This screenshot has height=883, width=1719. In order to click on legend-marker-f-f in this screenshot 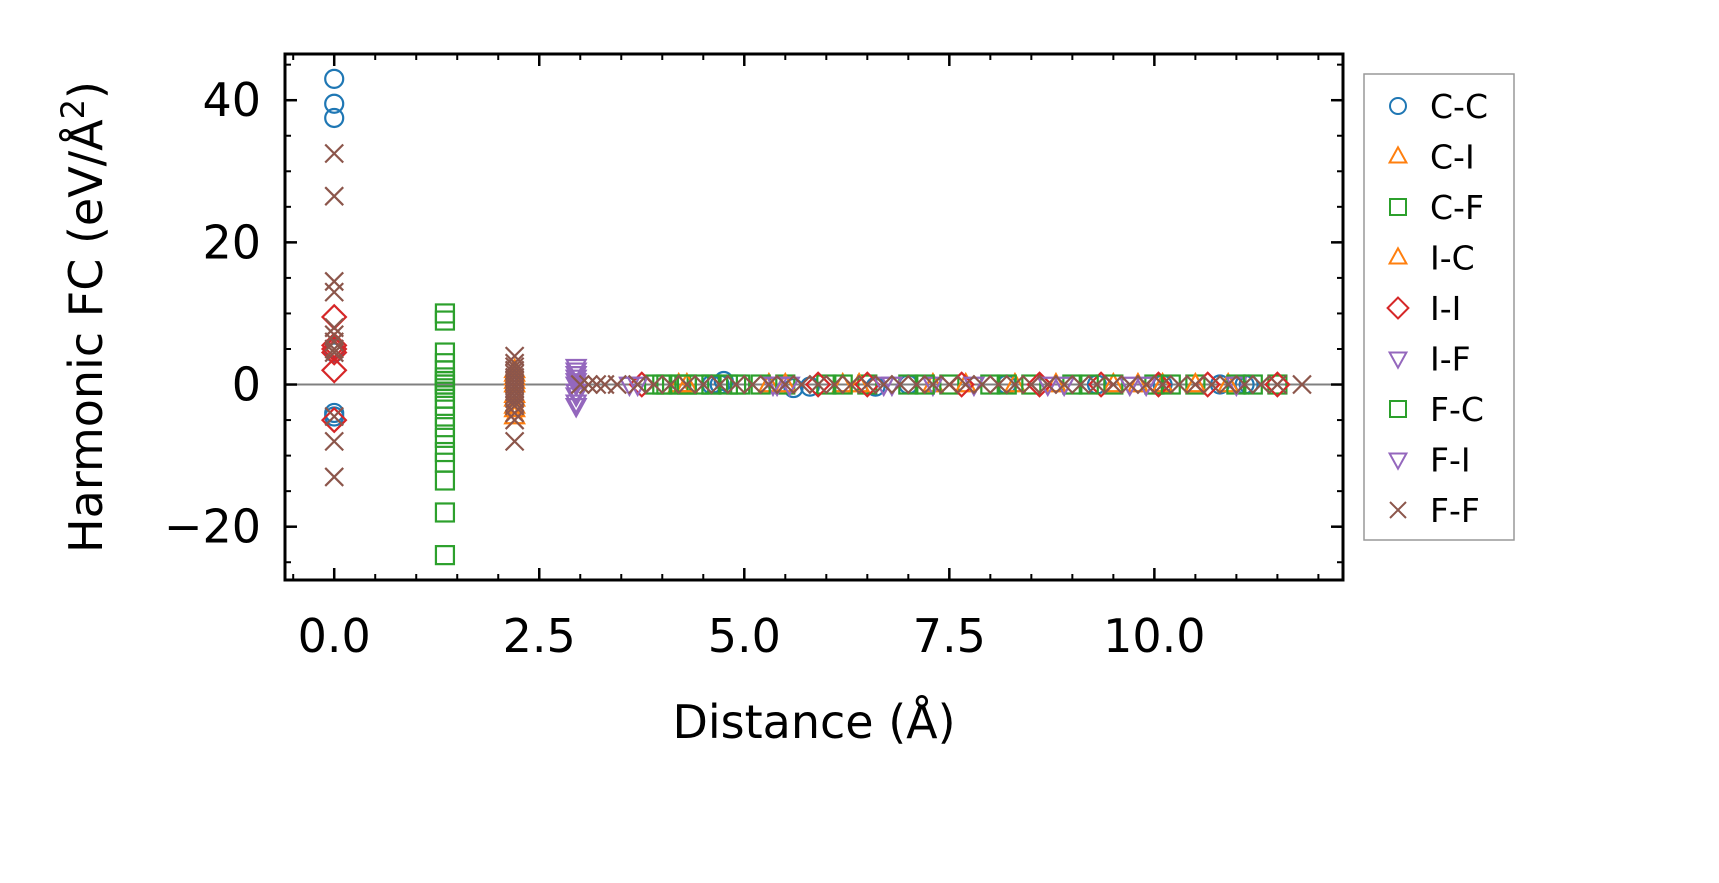, I will do `click(1398, 510)`.